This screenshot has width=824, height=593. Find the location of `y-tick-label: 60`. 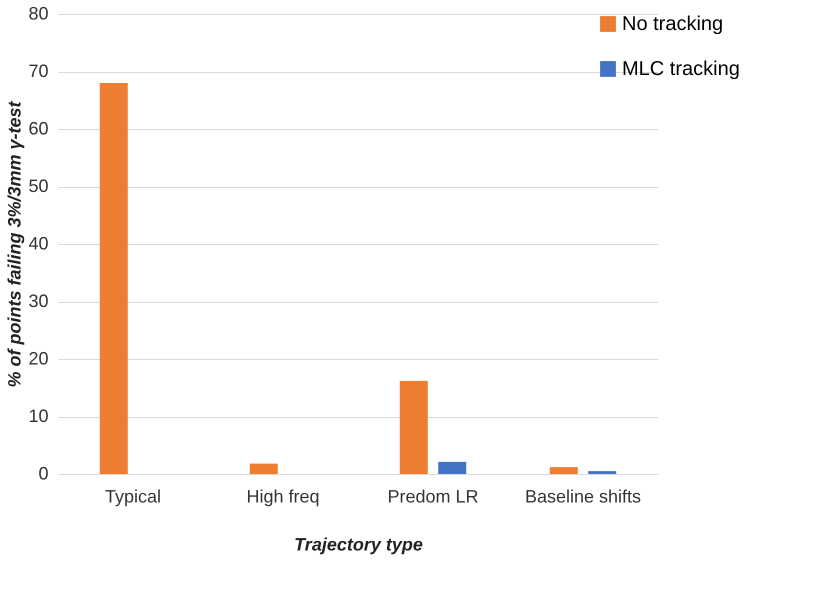

y-tick-label: 60 is located at coordinates (38, 128).